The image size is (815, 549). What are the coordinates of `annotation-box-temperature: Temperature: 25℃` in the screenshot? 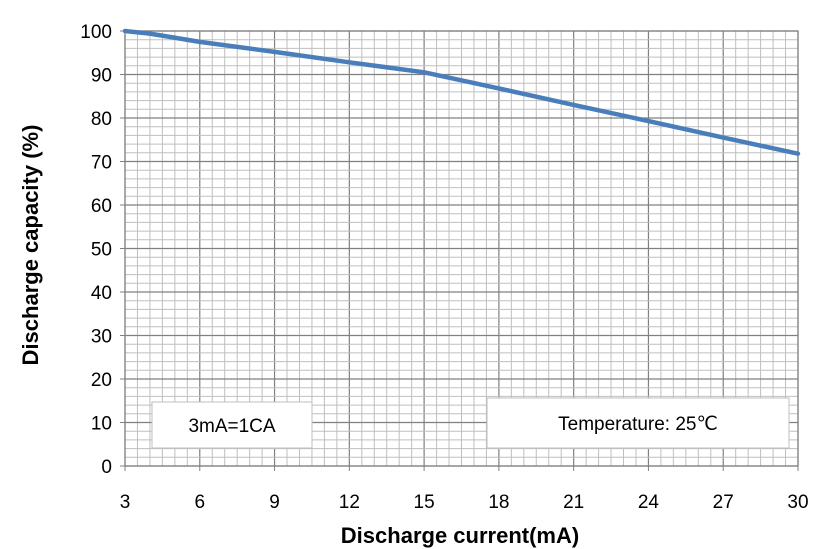 It's located at (638, 423).